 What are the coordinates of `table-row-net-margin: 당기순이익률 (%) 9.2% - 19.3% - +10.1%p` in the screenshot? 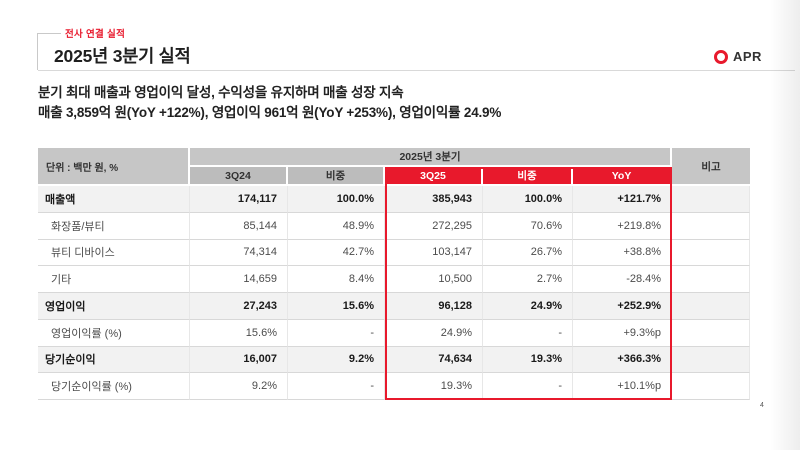 It's located at (394, 386).